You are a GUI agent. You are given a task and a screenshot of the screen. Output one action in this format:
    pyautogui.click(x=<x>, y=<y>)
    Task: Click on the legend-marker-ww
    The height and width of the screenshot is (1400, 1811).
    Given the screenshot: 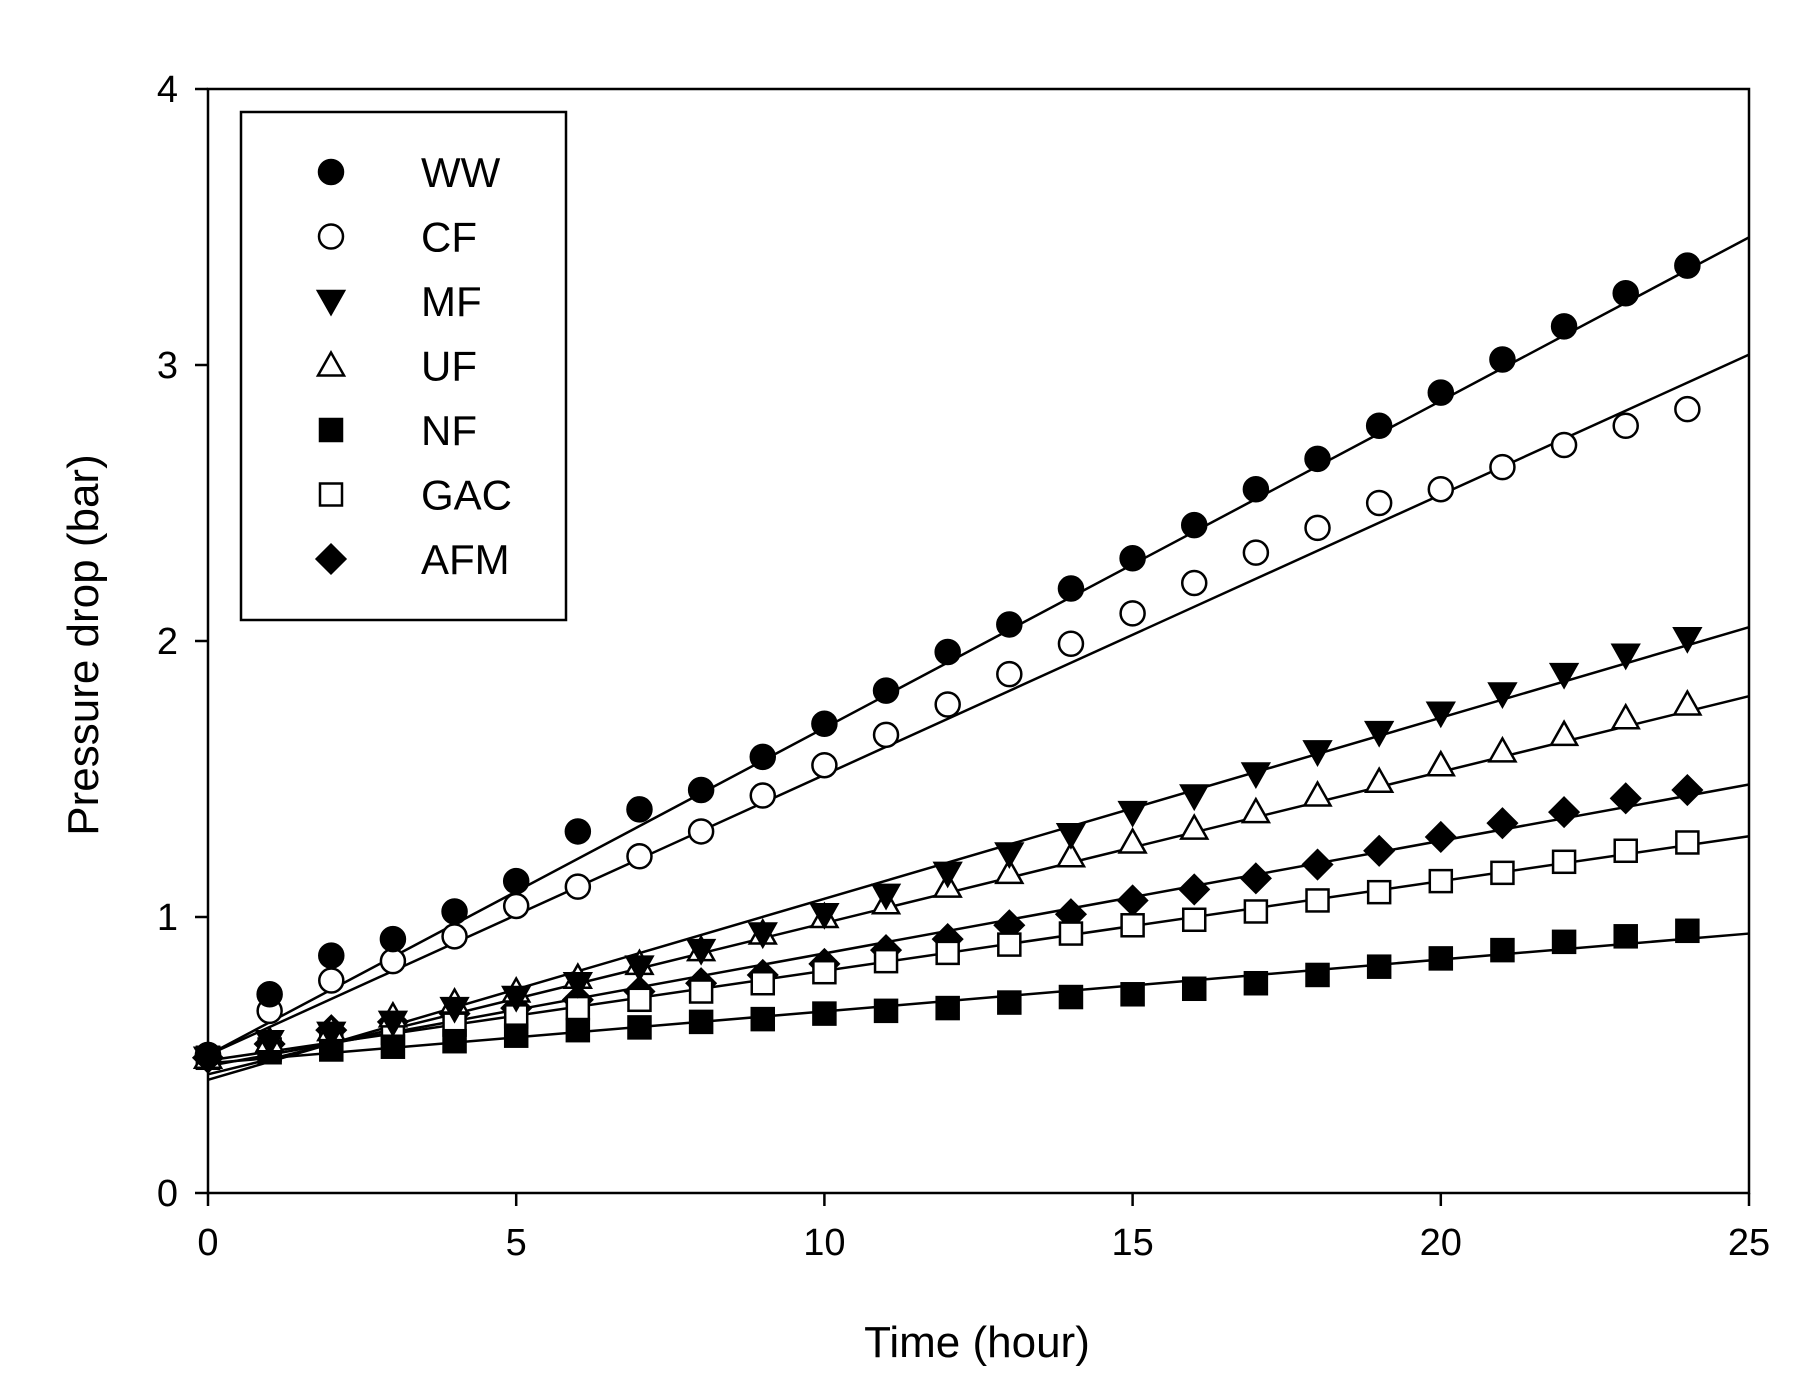 What is the action you would take?
    pyautogui.click(x=331, y=172)
    